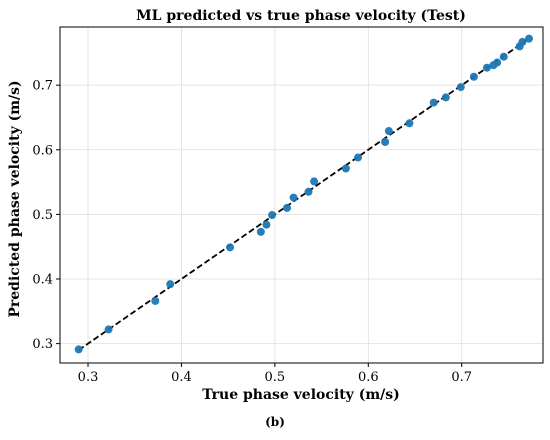  What do you see at coordinates (461, 377) in the screenshot?
I see `x-tick-label: 0.7` at bounding box center [461, 377].